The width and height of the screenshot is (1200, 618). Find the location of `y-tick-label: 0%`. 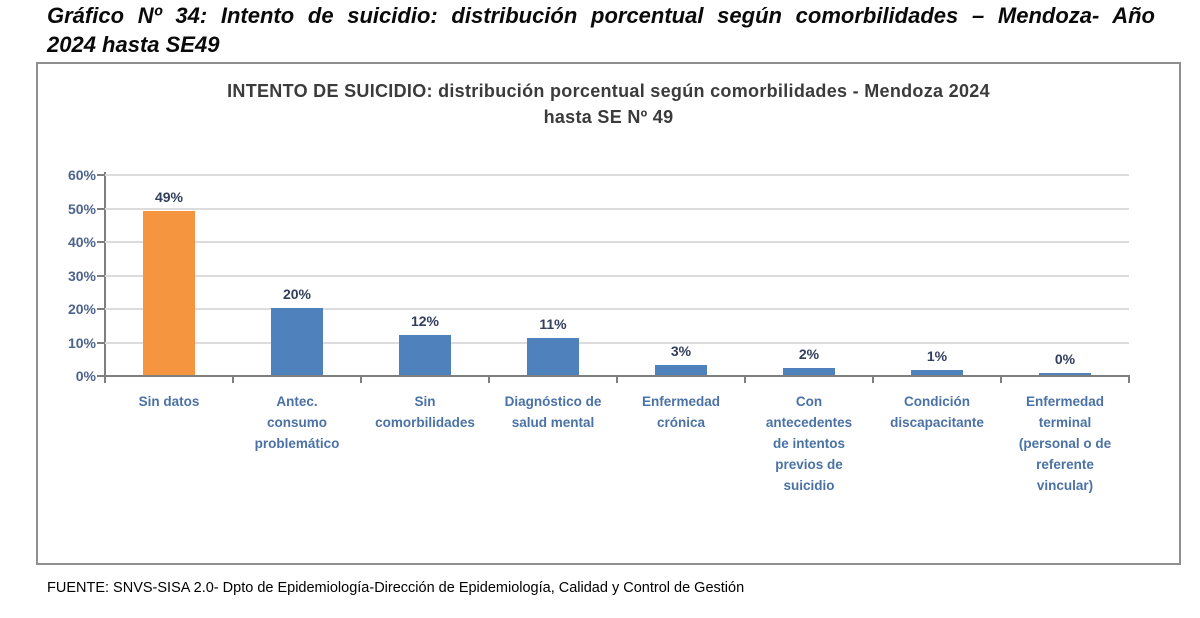

y-tick-label: 0% is located at coordinates (85, 376).